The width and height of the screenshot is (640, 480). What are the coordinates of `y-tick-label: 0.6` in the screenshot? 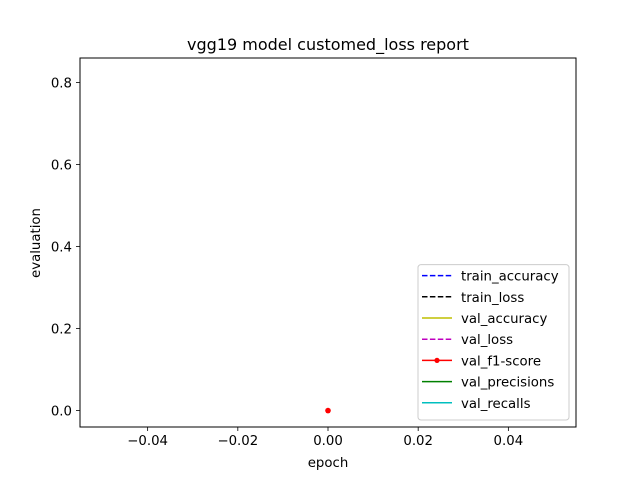 It's located at (61, 166).